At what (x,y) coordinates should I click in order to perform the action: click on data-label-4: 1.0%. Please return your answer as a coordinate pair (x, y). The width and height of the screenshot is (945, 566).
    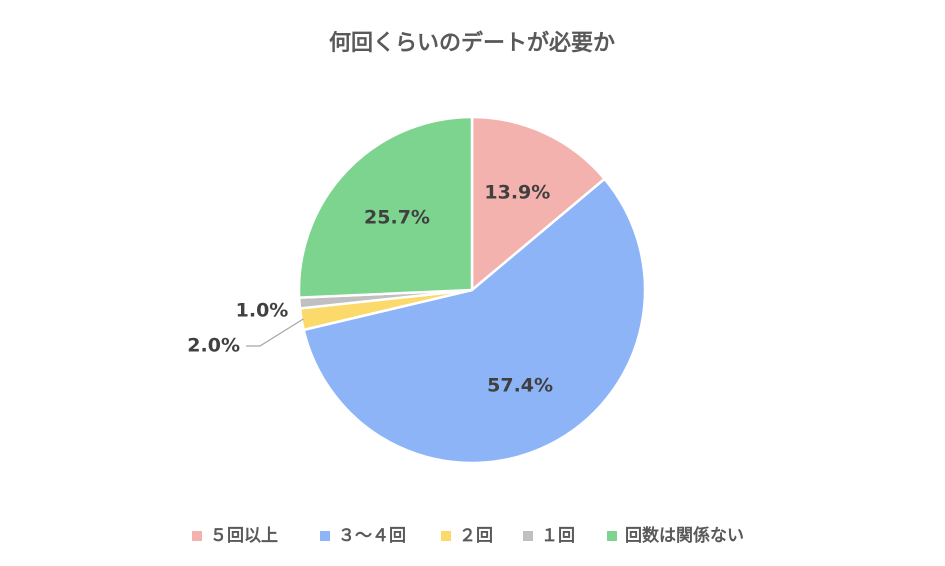
    Looking at the image, I should click on (262, 311).